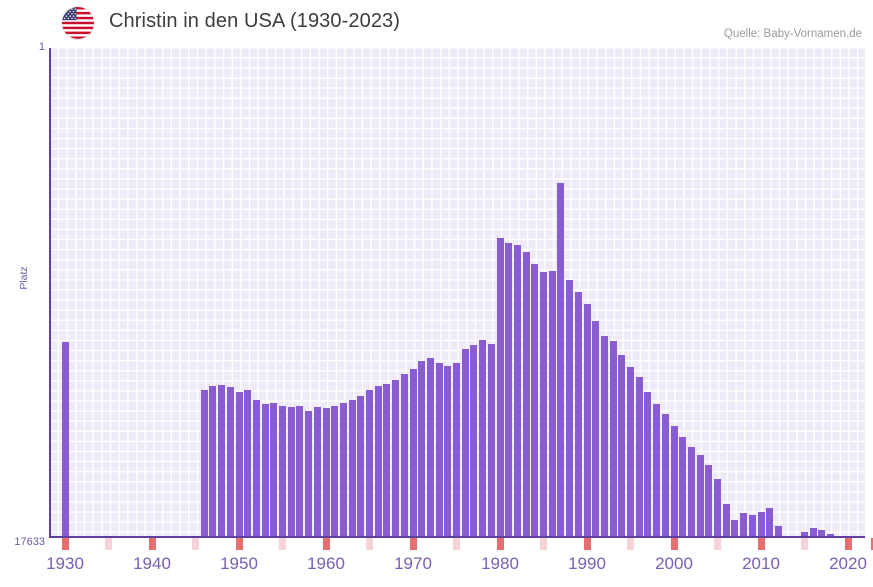 This screenshot has height=587, width=873. Describe the element at coordinates (500, 563) in the screenshot. I see `x-axis-label-1980: 1980` at that location.